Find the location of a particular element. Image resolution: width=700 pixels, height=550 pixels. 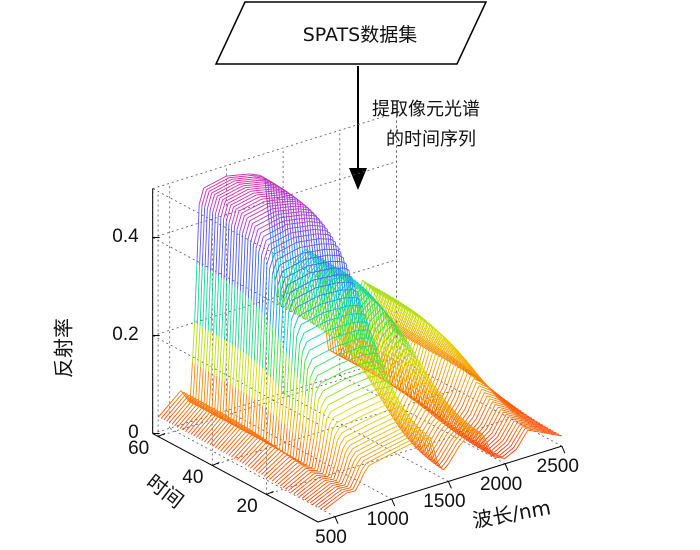

grid-line is located at coordinates (422, 419).